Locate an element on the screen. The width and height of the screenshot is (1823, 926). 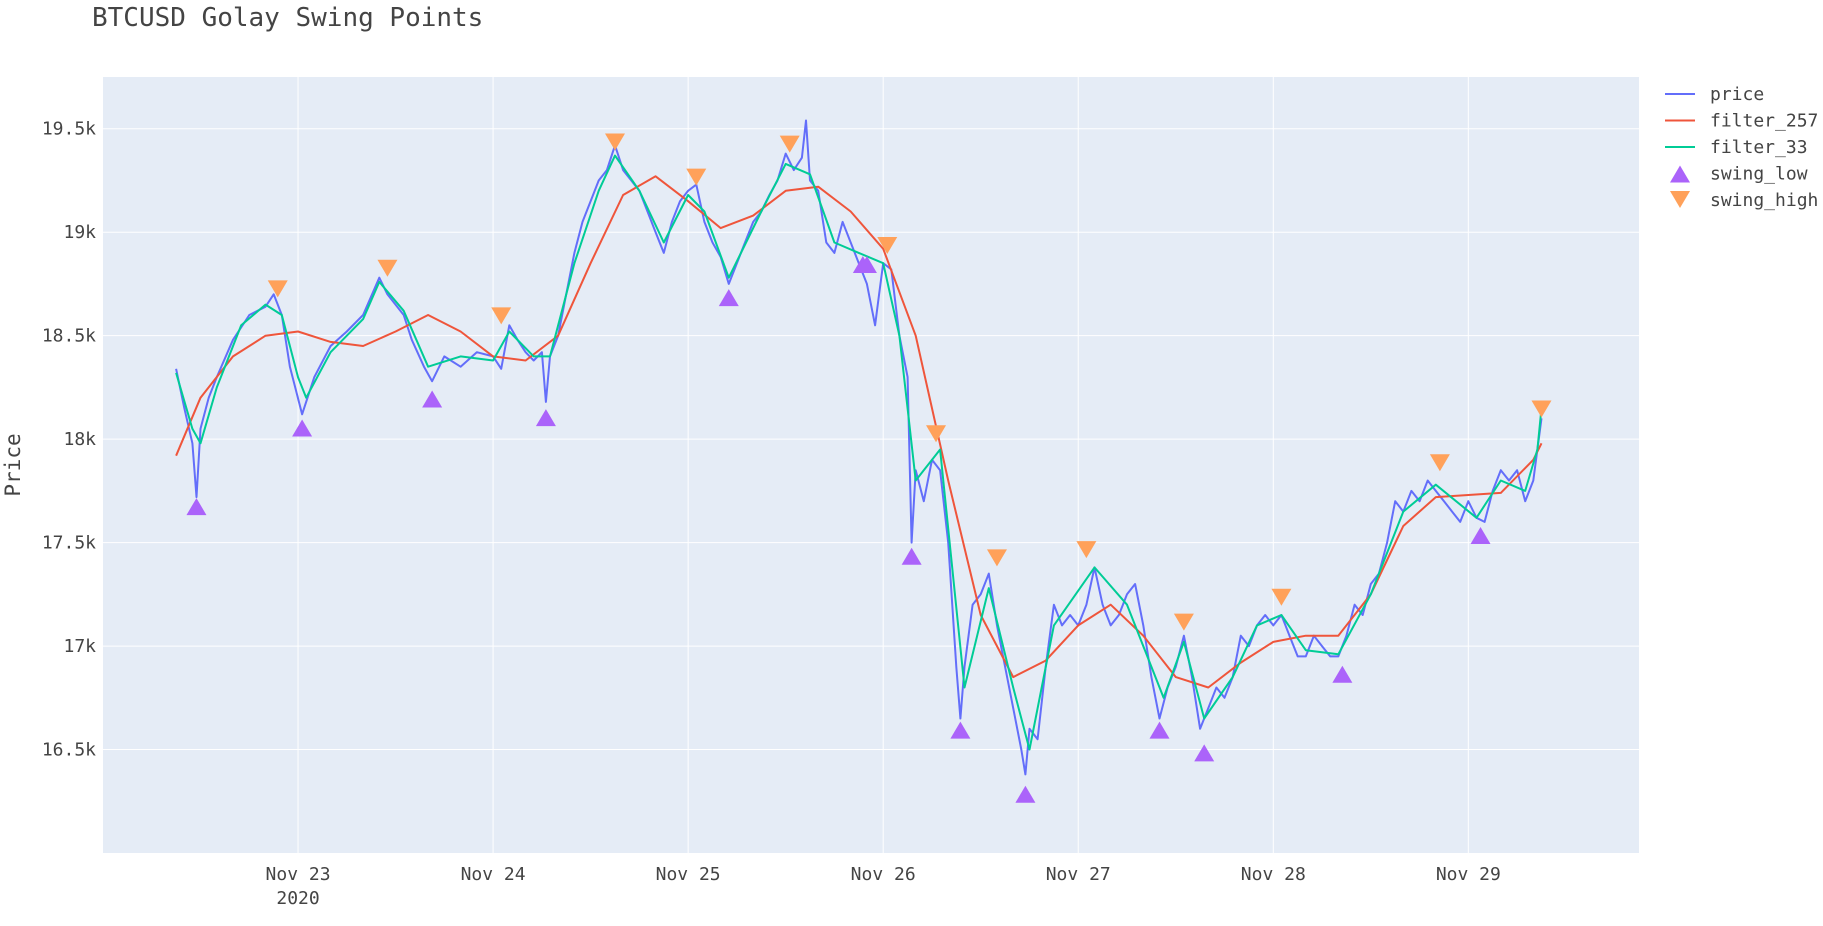
legend-label-filter_33: filter_33 is located at coordinates (1759, 147).